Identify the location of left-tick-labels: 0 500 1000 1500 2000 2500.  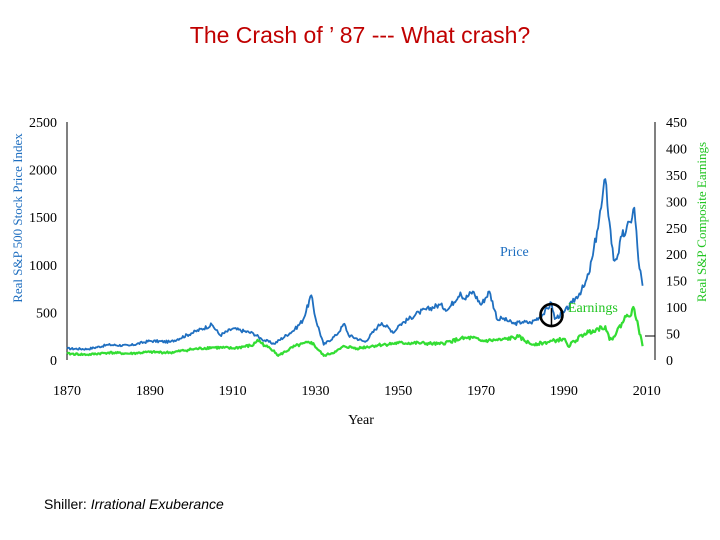
(43, 242).